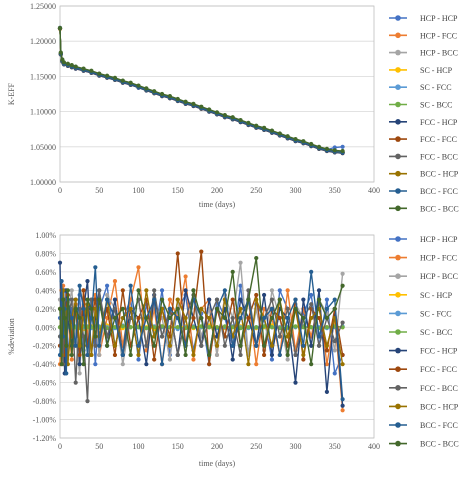  I want to click on keff-y-tick-label: 1.10000, so click(43, 112).